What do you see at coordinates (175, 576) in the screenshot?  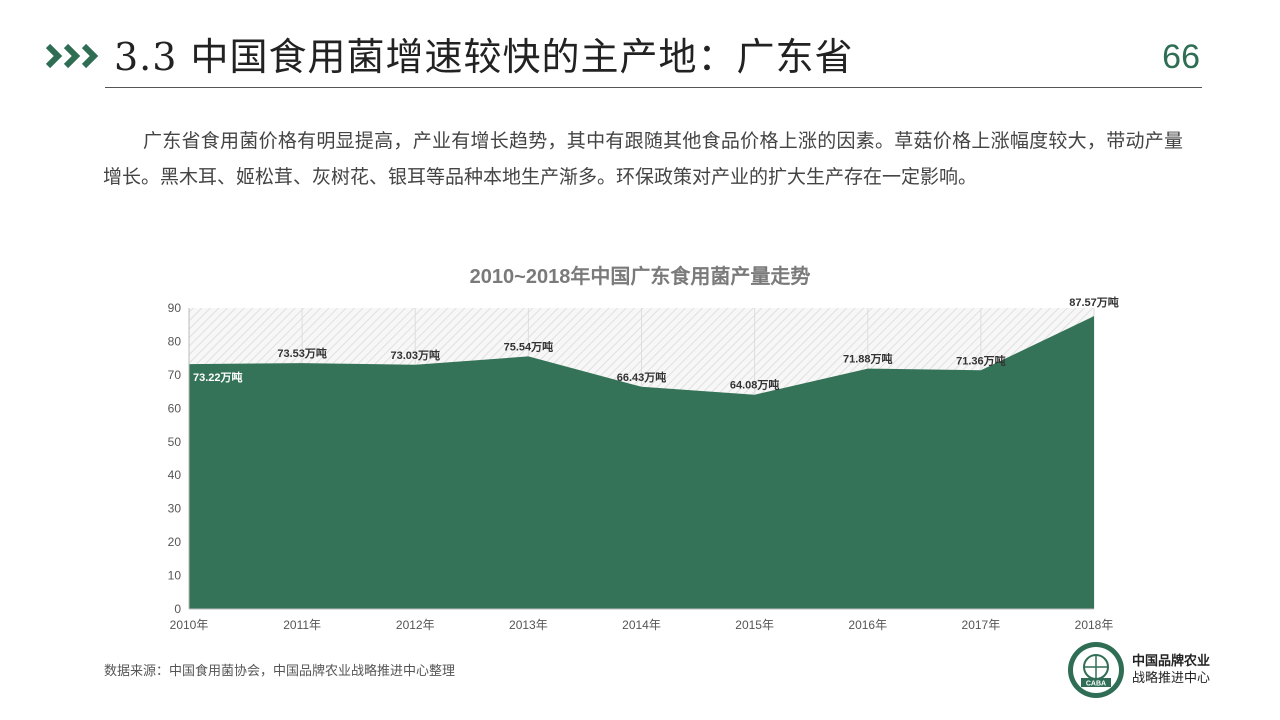 I see `y-tick-label: 10` at bounding box center [175, 576].